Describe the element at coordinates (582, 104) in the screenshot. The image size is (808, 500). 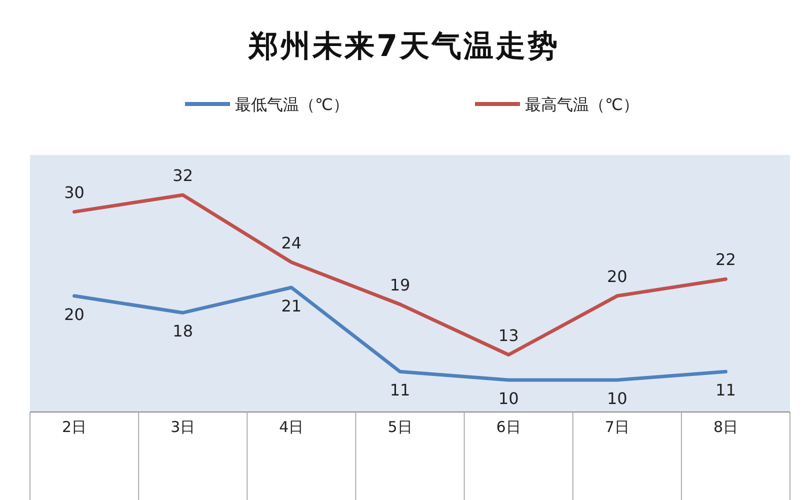
I see `legend-label: 最高气温（℃）` at that location.